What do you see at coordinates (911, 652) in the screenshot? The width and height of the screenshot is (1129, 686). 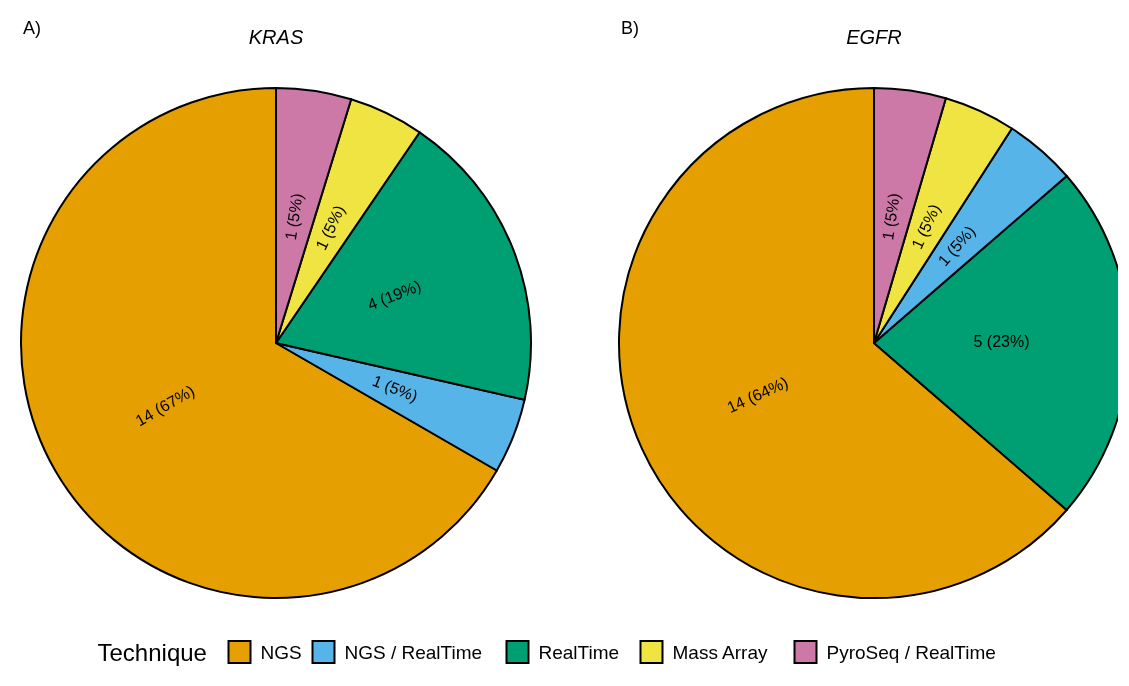 I see `legend-label: PyroSeq / RealTime` at bounding box center [911, 652].